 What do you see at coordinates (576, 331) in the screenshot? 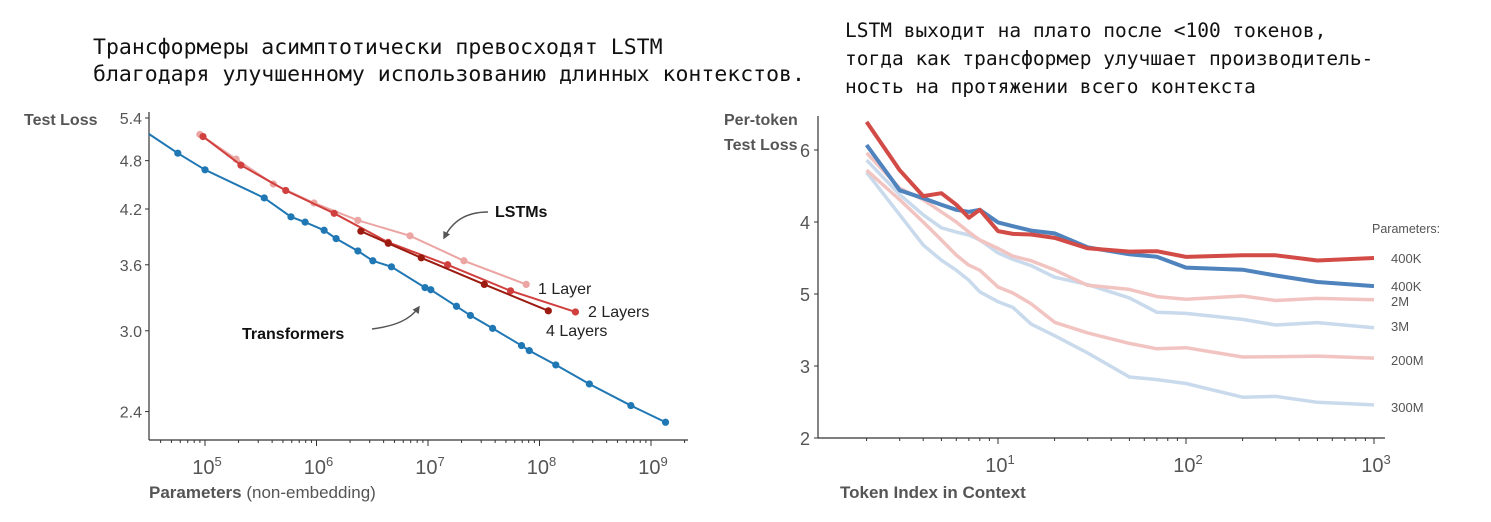
I see `label-4-layers: 4 Layers` at bounding box center [576, 331].